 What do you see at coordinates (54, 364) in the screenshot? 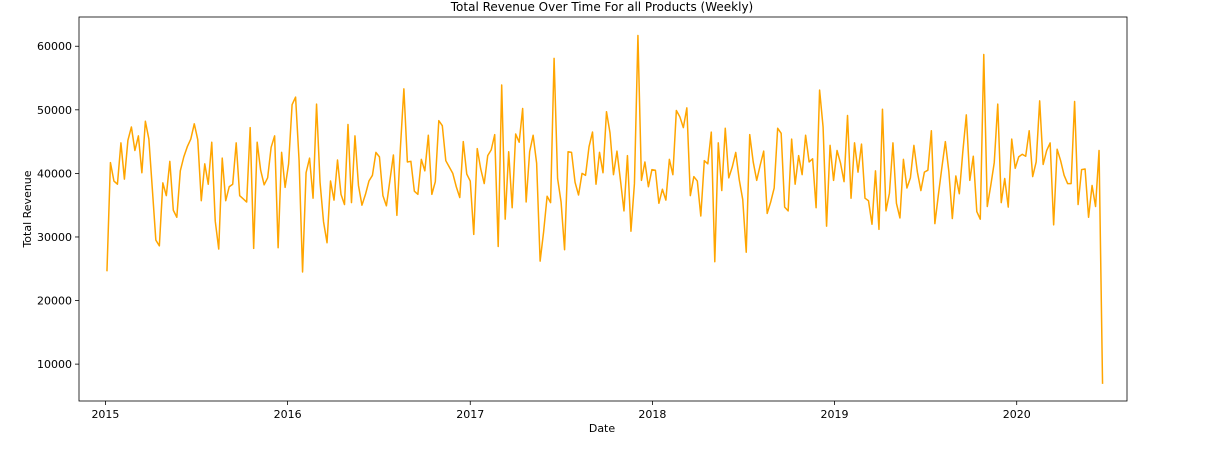
I see `y-tick-label: 10000` at bounding box center [54, 364].